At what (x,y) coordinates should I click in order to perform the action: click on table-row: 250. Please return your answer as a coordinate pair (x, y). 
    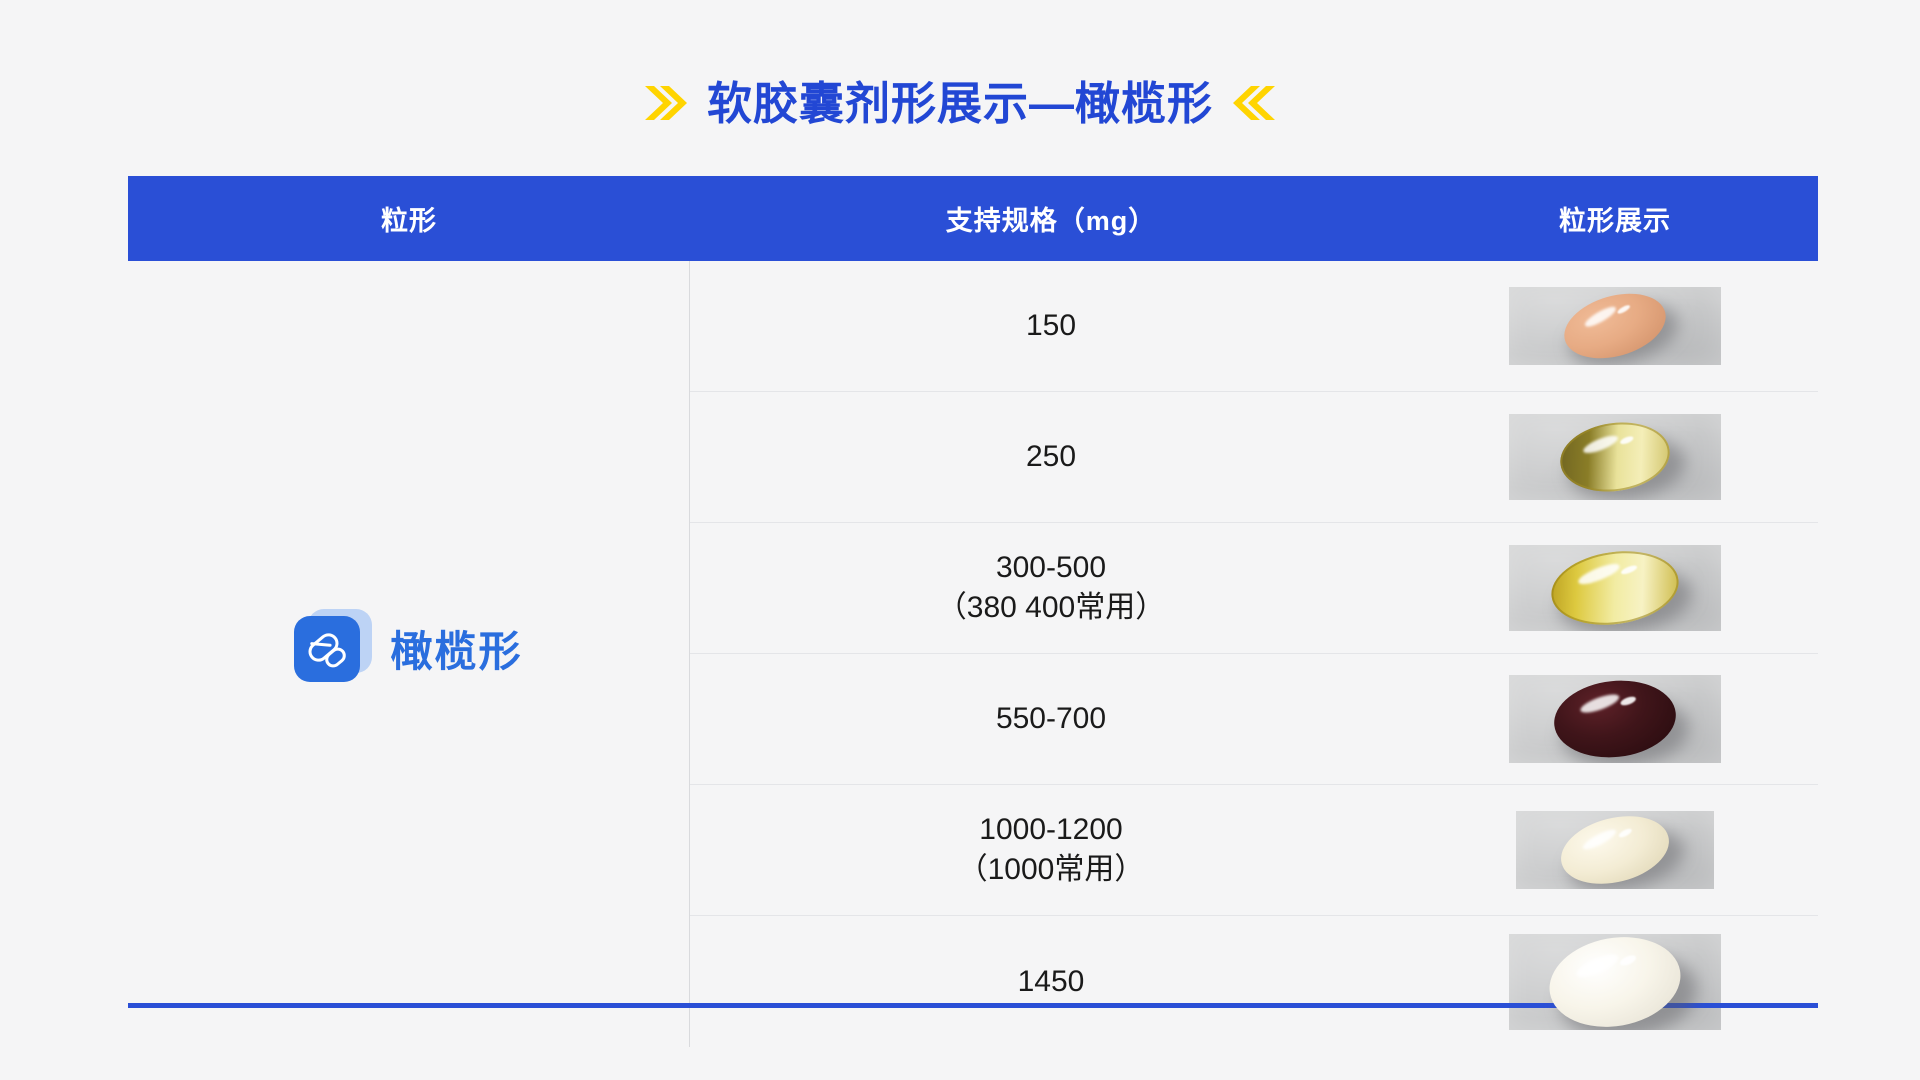
    Looking at the image, I should click on (1254, 457).